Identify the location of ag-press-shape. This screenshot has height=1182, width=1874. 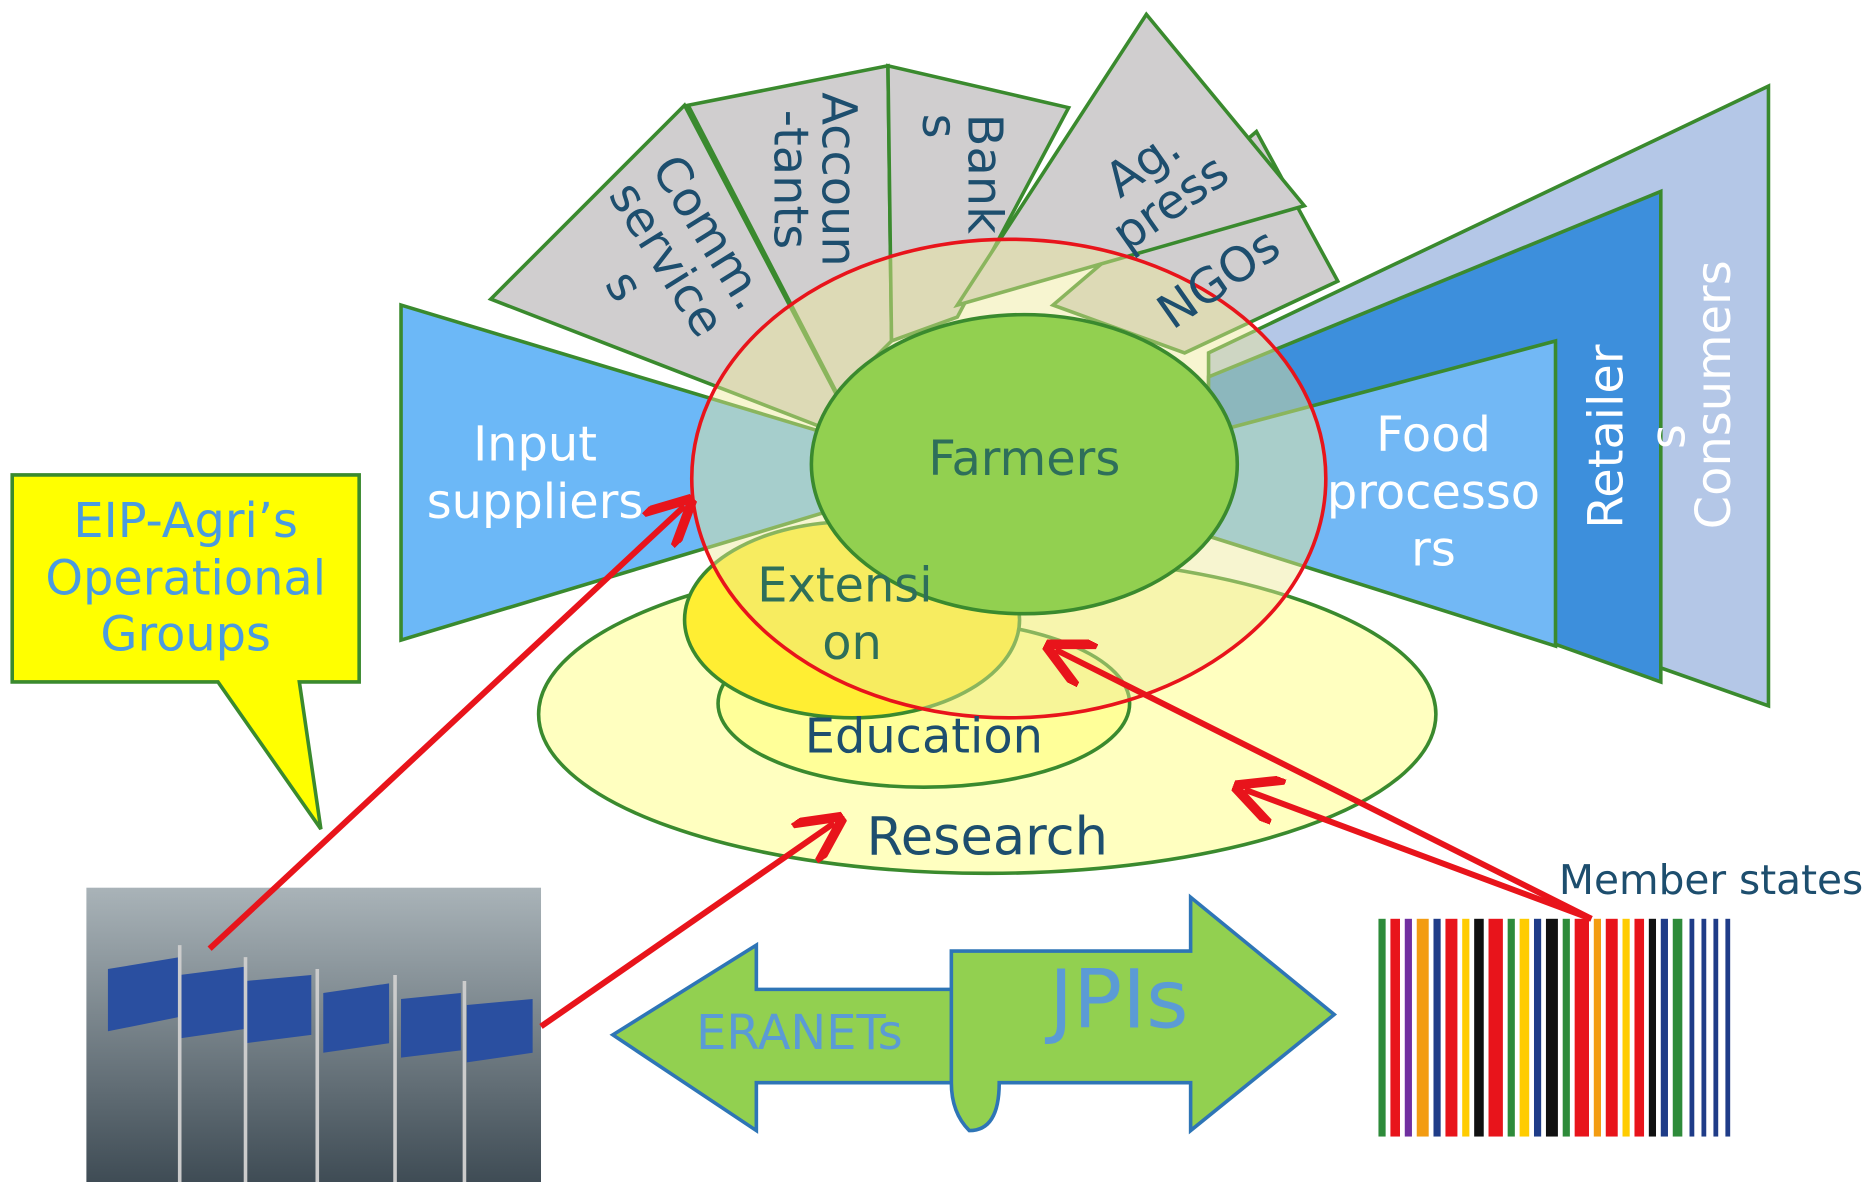
(1130, 160).